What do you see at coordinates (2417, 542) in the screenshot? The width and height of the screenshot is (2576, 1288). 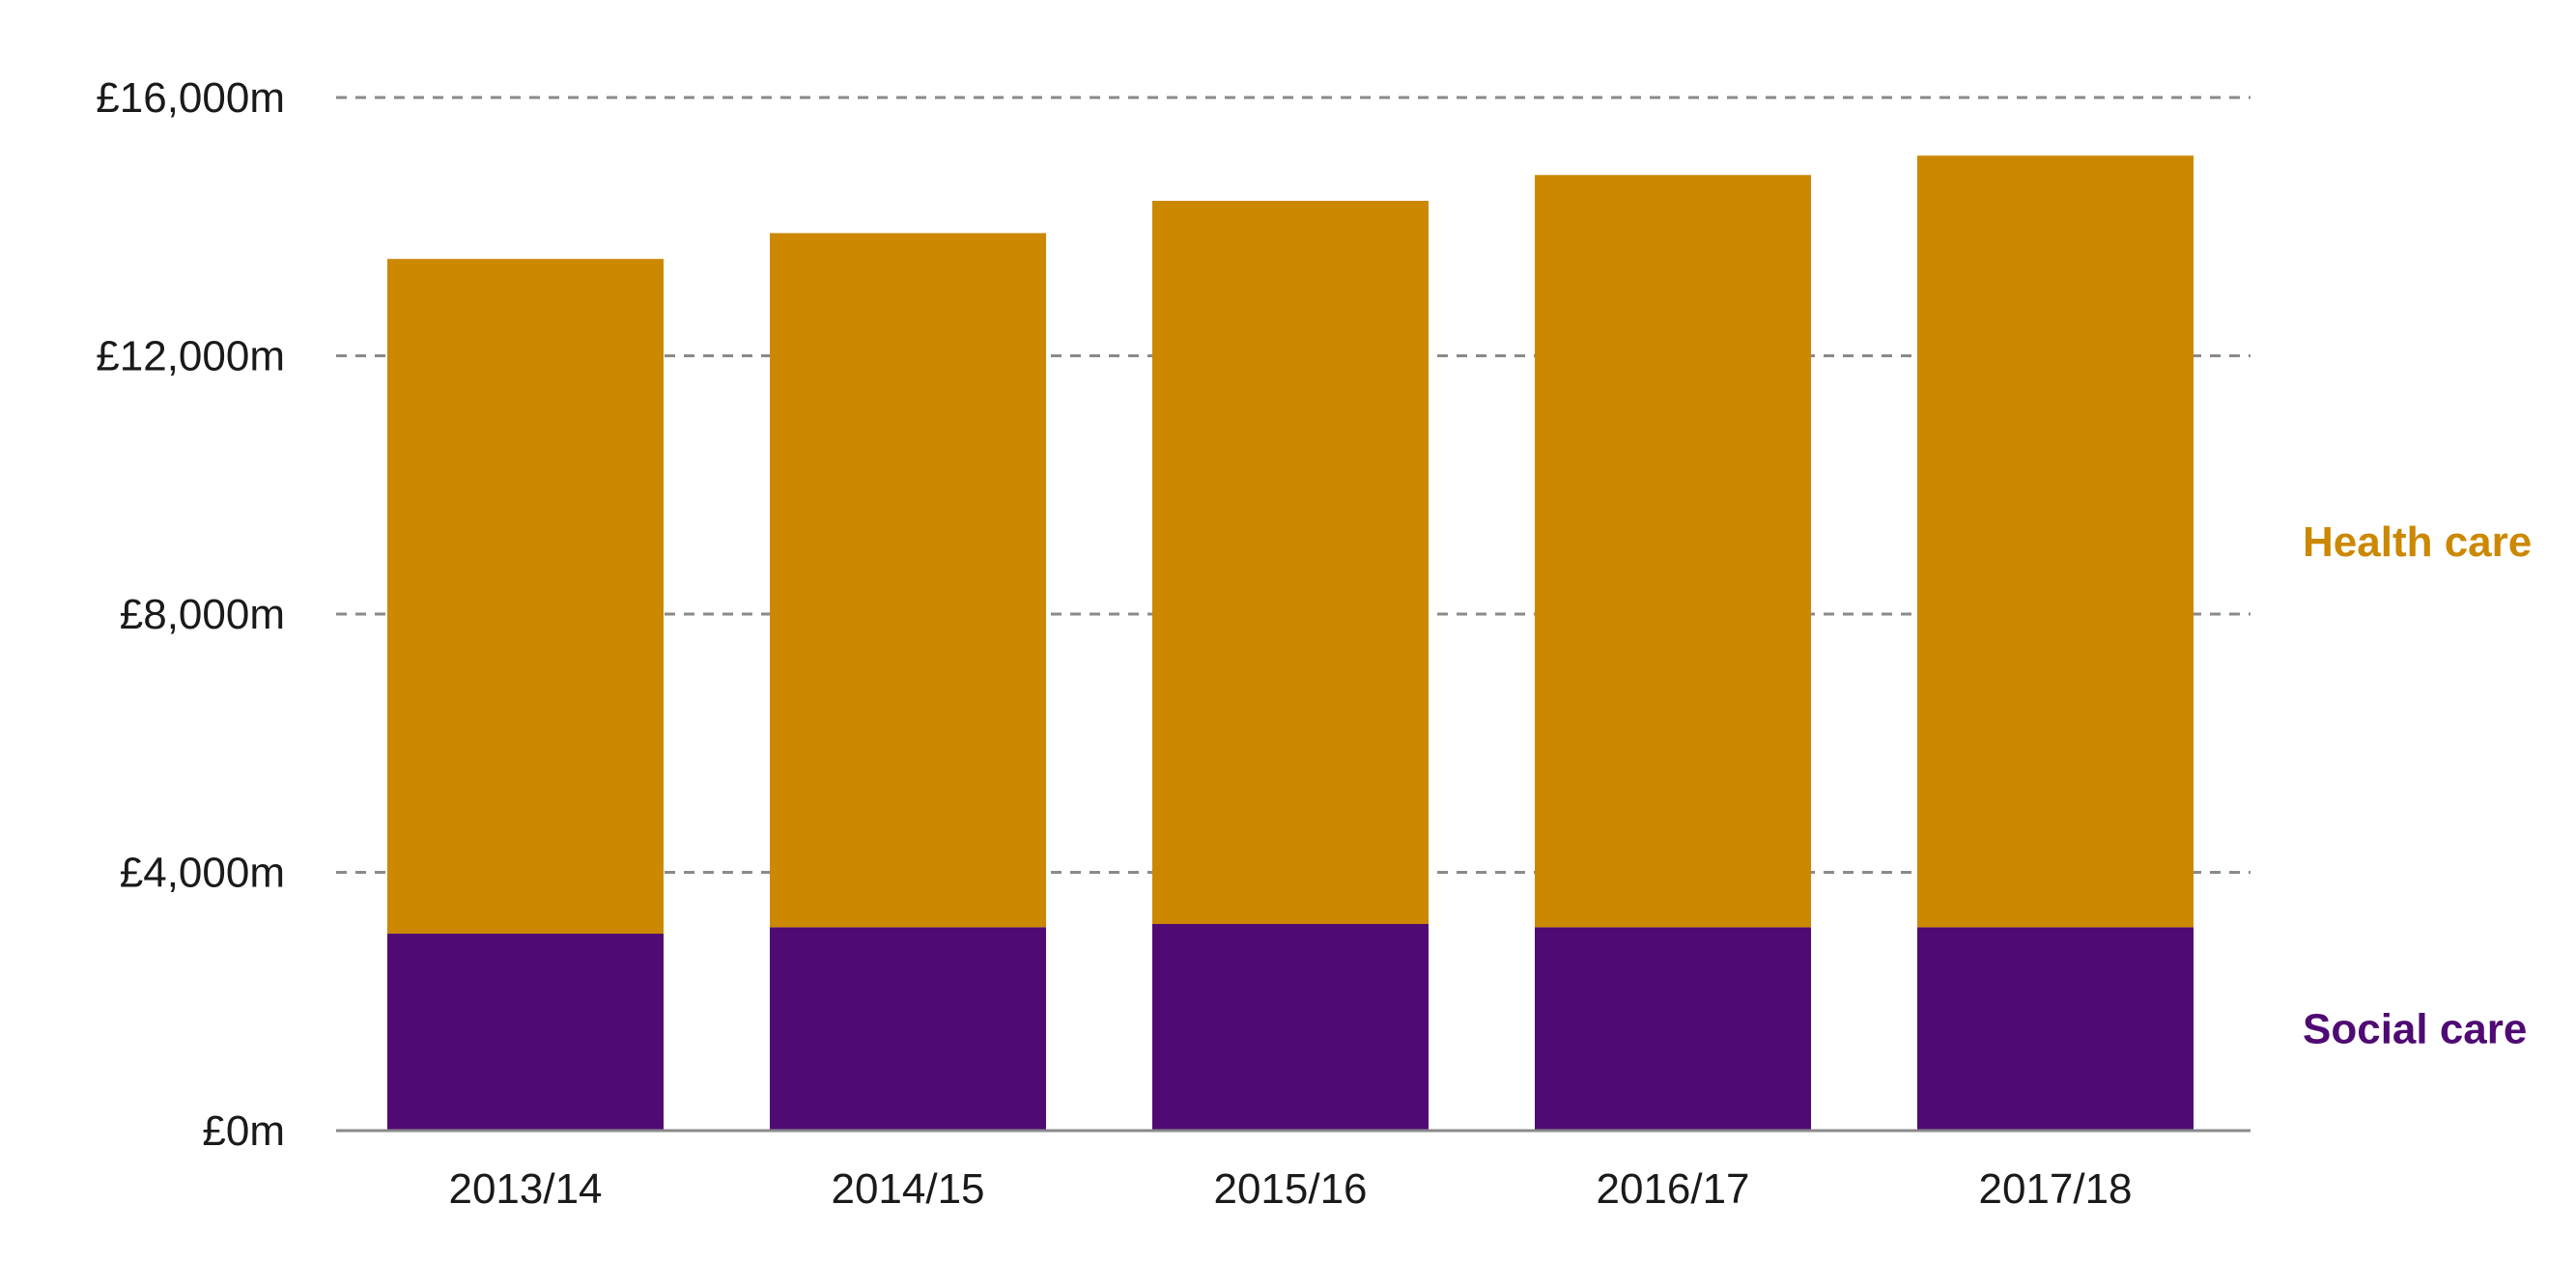 I see `legend-label-health-care: Health care` at bounding box center [2417, 542].